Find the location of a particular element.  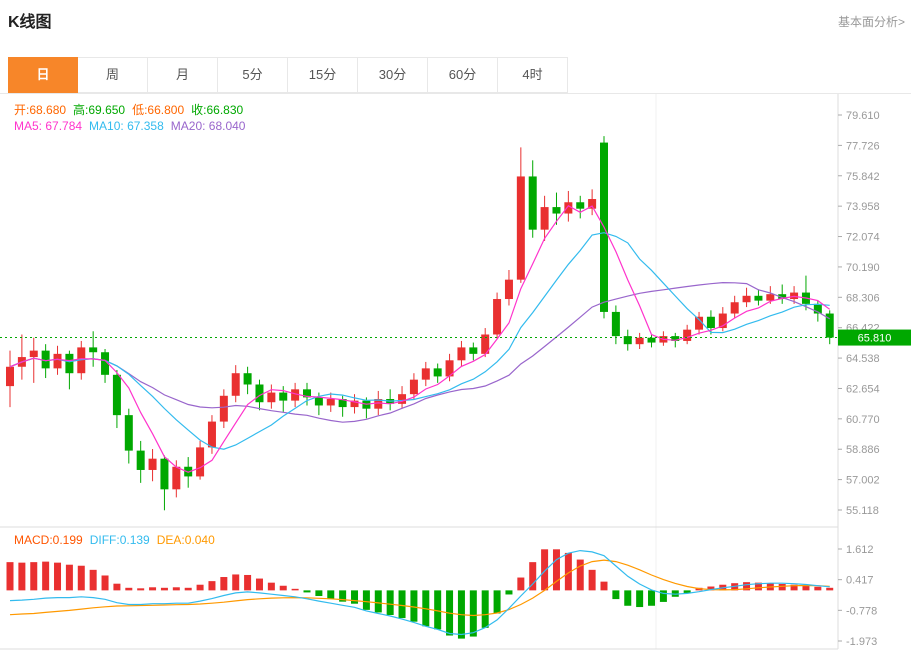

macd-legend: MACD:0.199 DIFF:0.139 DEA:0.040 is located at coordinates (118, 540).